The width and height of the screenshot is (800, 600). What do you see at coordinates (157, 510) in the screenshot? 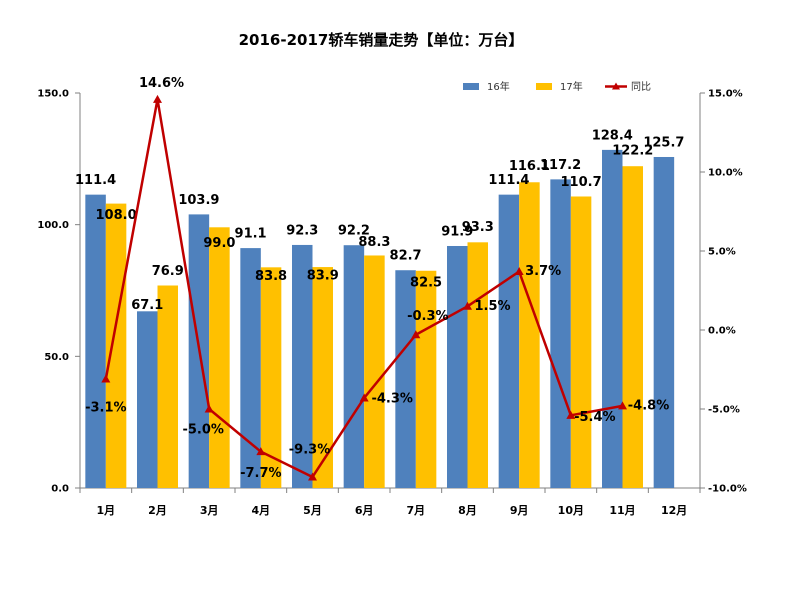
I see `x-axis-category-label: 2月` at bounding box center [157, 510].